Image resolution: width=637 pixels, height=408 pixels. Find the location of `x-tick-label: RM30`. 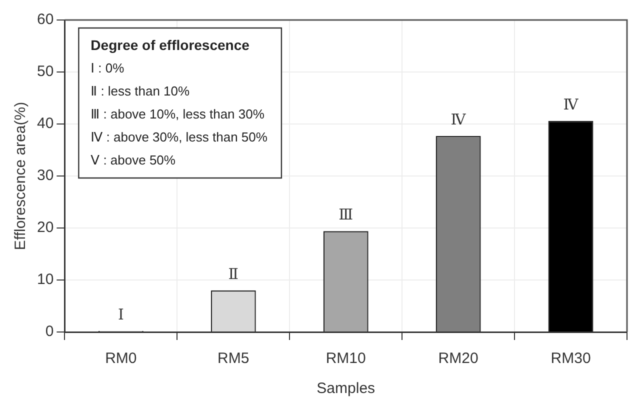

x-tick-label: RM30 is located at coordinates (570, 359).